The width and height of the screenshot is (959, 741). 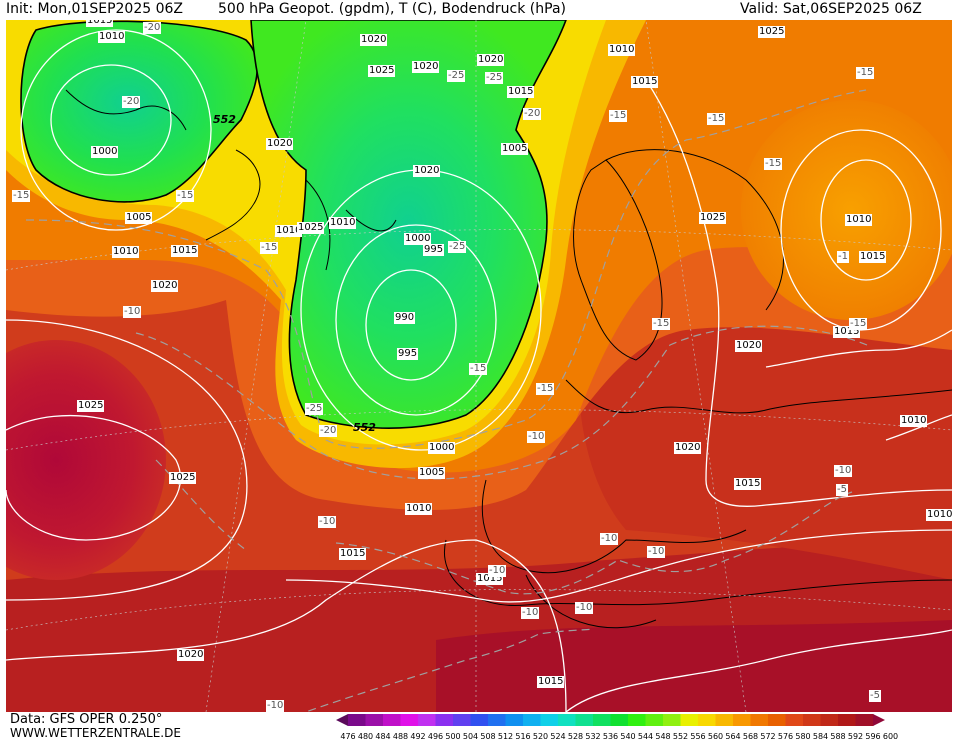 What do you see at coordinates (803, 736) in the screenshot?
I see `scale-tick-label: 580` at bounding box center [803, 736].